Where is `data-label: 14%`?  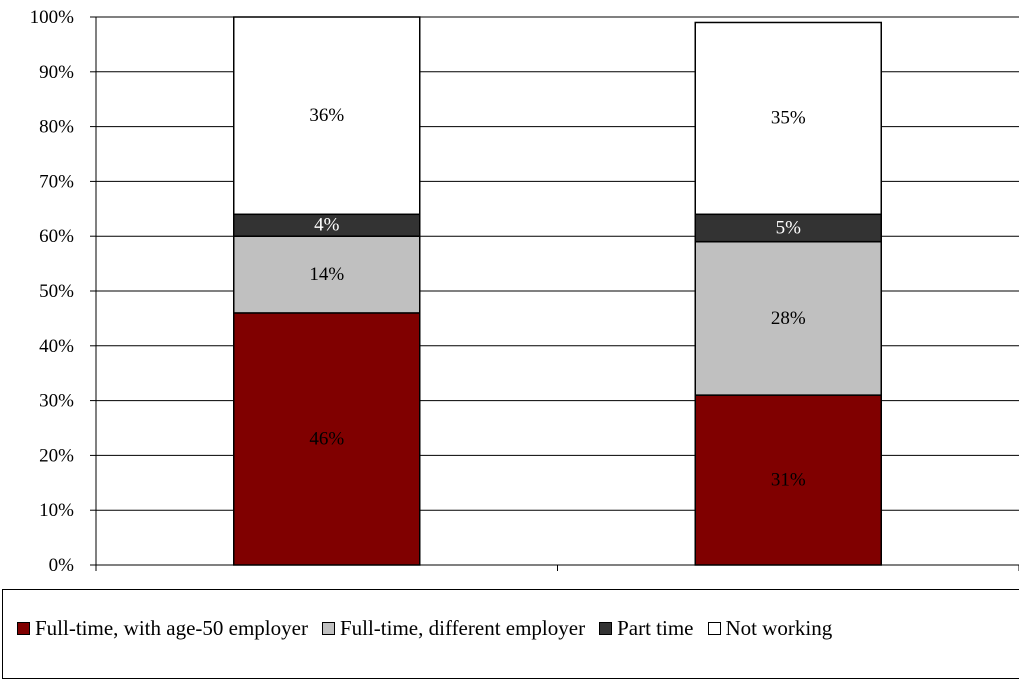 data-label: 14% is located at coordinates (326, 274).